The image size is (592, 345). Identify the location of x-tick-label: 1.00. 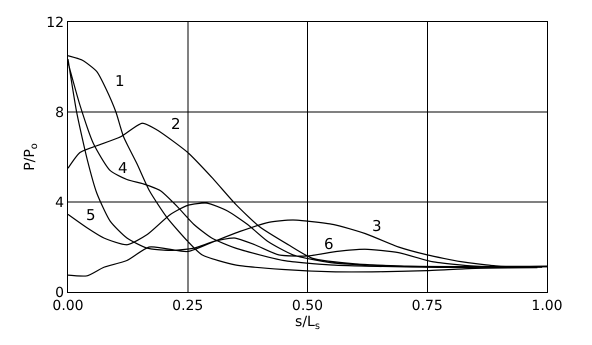
(547, 306).